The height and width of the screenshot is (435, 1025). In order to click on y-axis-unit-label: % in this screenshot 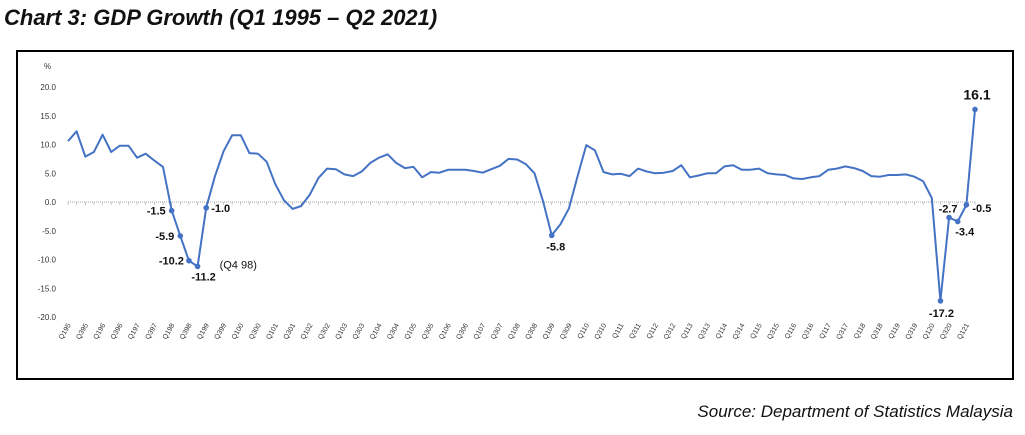, I will do `click(47, 66)`.